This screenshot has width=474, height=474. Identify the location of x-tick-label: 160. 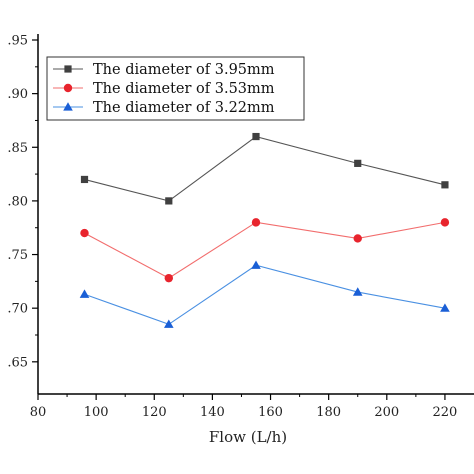
(270, 412).